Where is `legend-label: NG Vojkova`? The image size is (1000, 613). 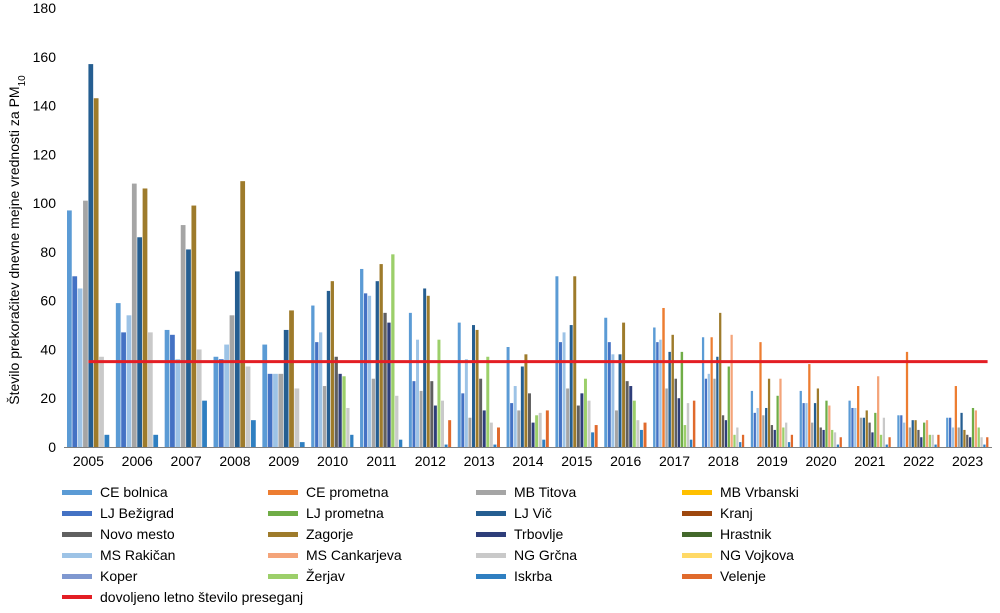 legend-label: NG Vojkova is located at coordinates (757, 555).